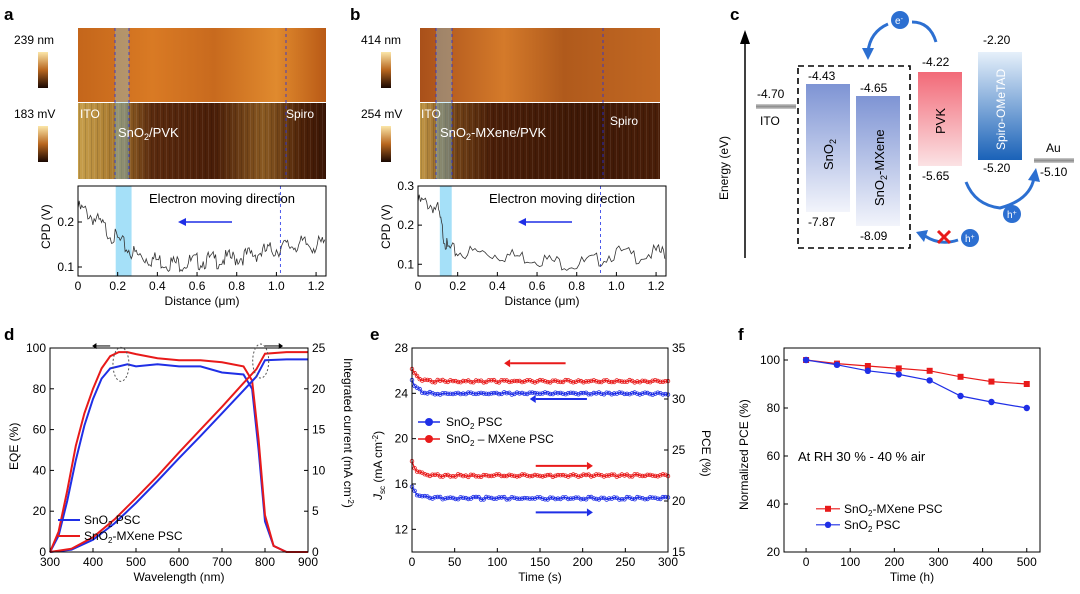 The image size is (1080, 594). I want to click on au-name: Au, so click(1053, 148).